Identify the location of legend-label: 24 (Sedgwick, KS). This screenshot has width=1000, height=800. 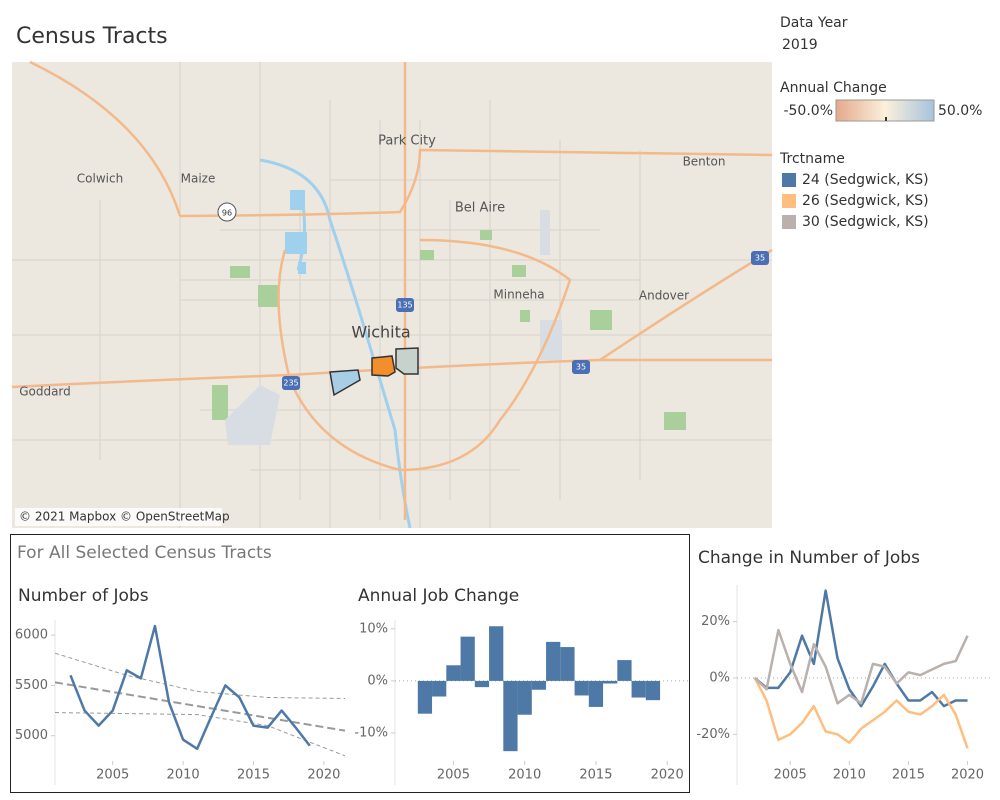
(865, 180).